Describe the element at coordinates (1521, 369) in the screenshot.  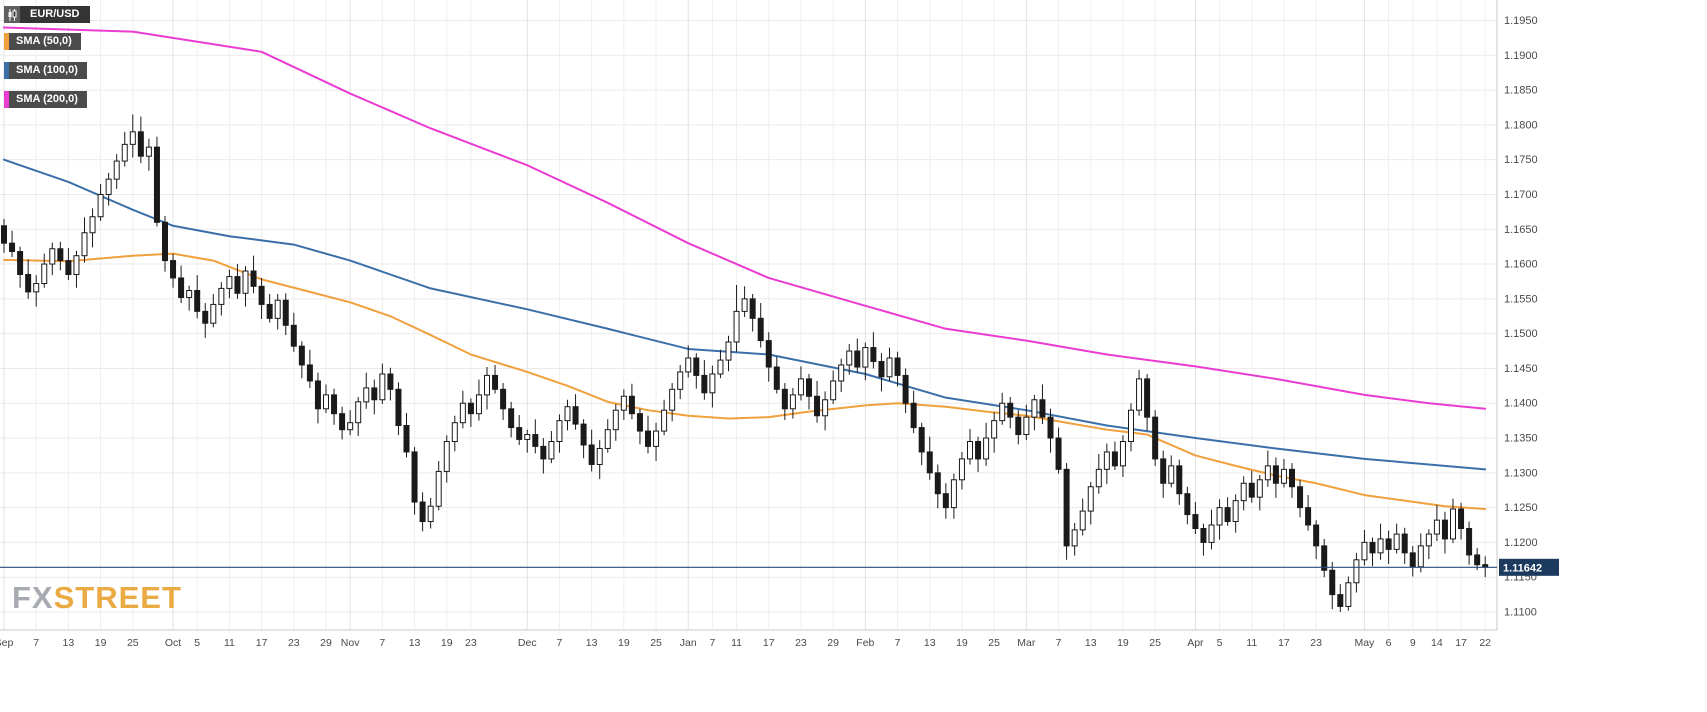
I see `price-axis-label: 1.1450` at that location.